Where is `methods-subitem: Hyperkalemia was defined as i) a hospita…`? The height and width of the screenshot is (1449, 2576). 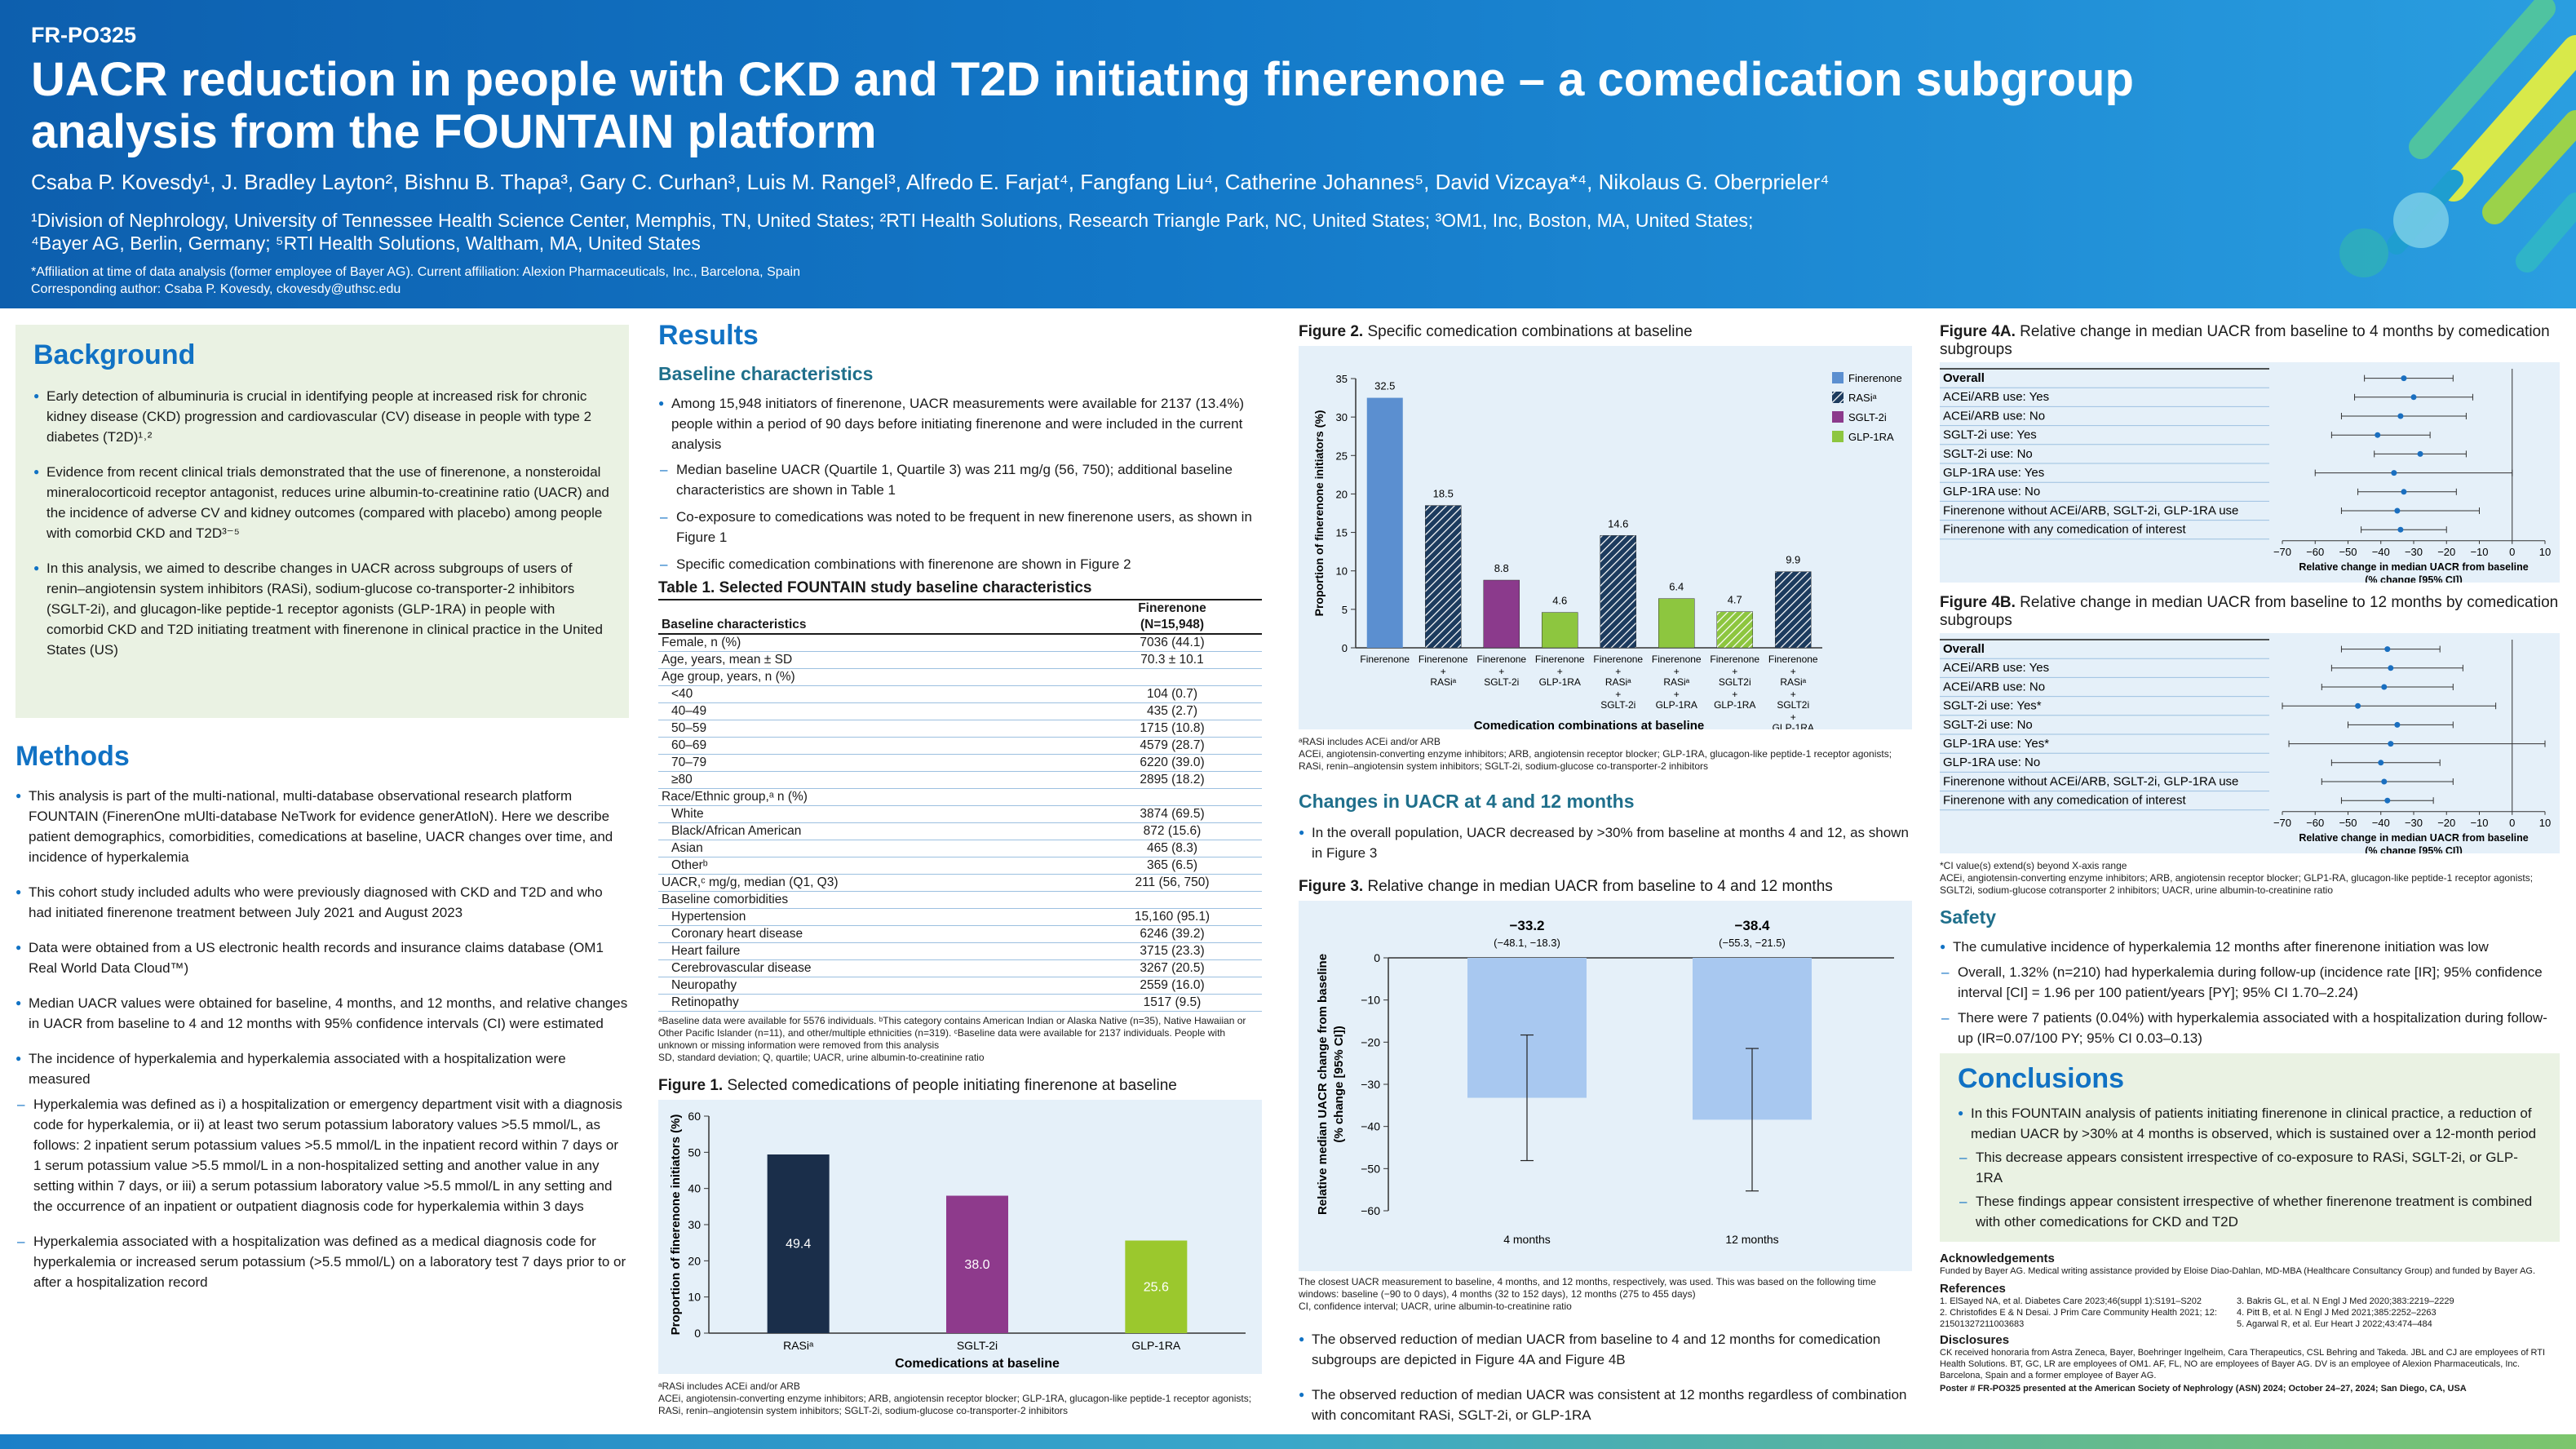 methods-subitem: Hyperkalemia was defined as i) a hospita… is located at coordinates (322, 1155).